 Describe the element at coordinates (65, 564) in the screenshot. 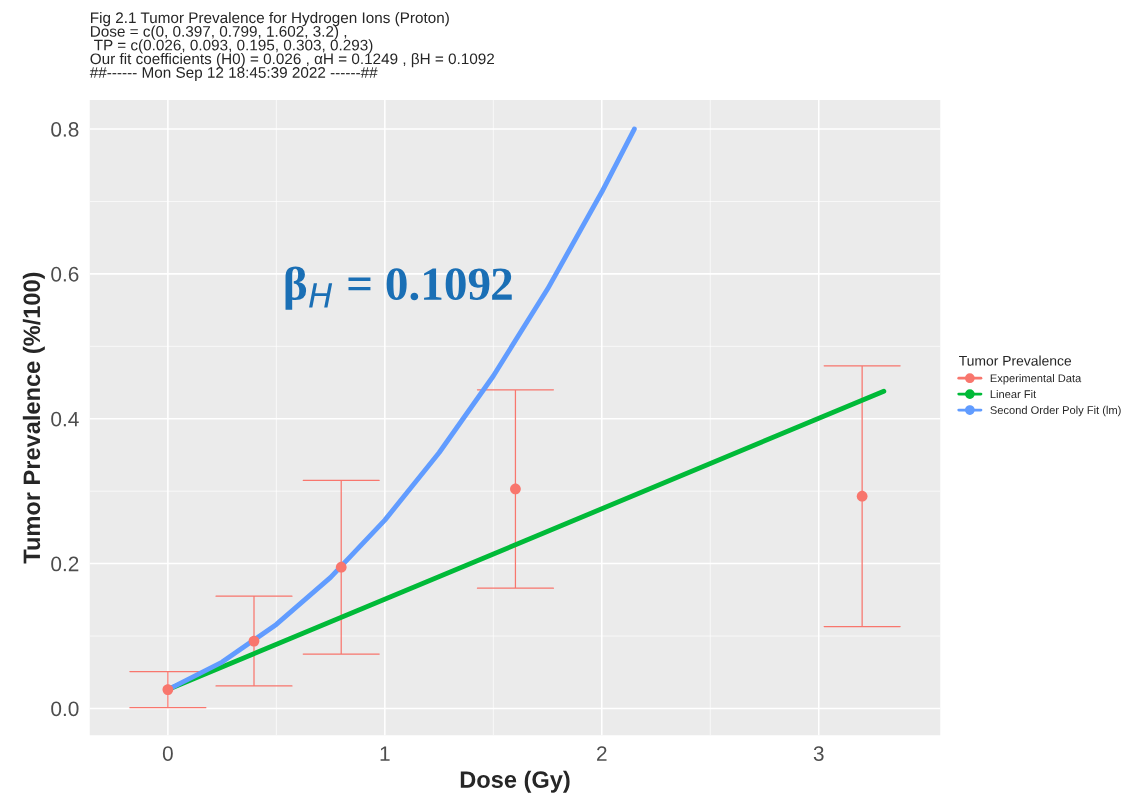

I see `y-tick-label: 0.2` at that location.